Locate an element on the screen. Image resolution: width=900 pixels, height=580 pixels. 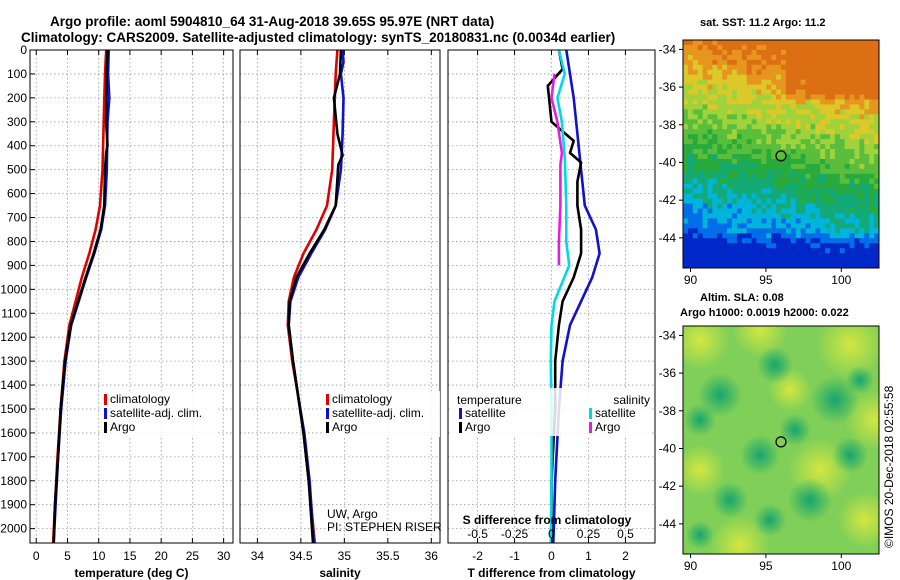
temperature-legend-label: Argo is located at coordinates (123, 427).